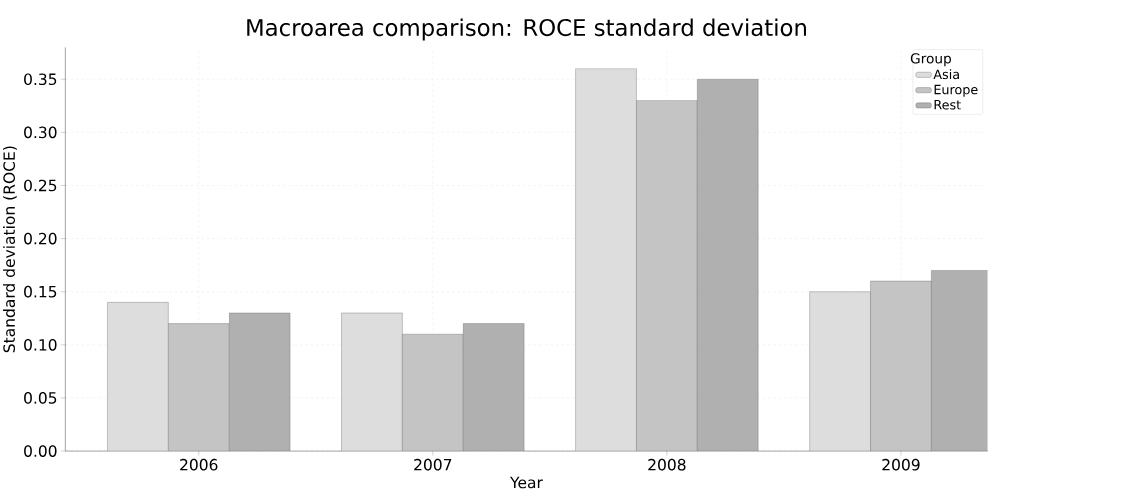 The image size is (1131, 504). What do you see at coordinates (526, 29) in the screenshot?
I see `chart-title: Macroarea comparison: ROCE standard deviation` at bounding box center [526, 29].